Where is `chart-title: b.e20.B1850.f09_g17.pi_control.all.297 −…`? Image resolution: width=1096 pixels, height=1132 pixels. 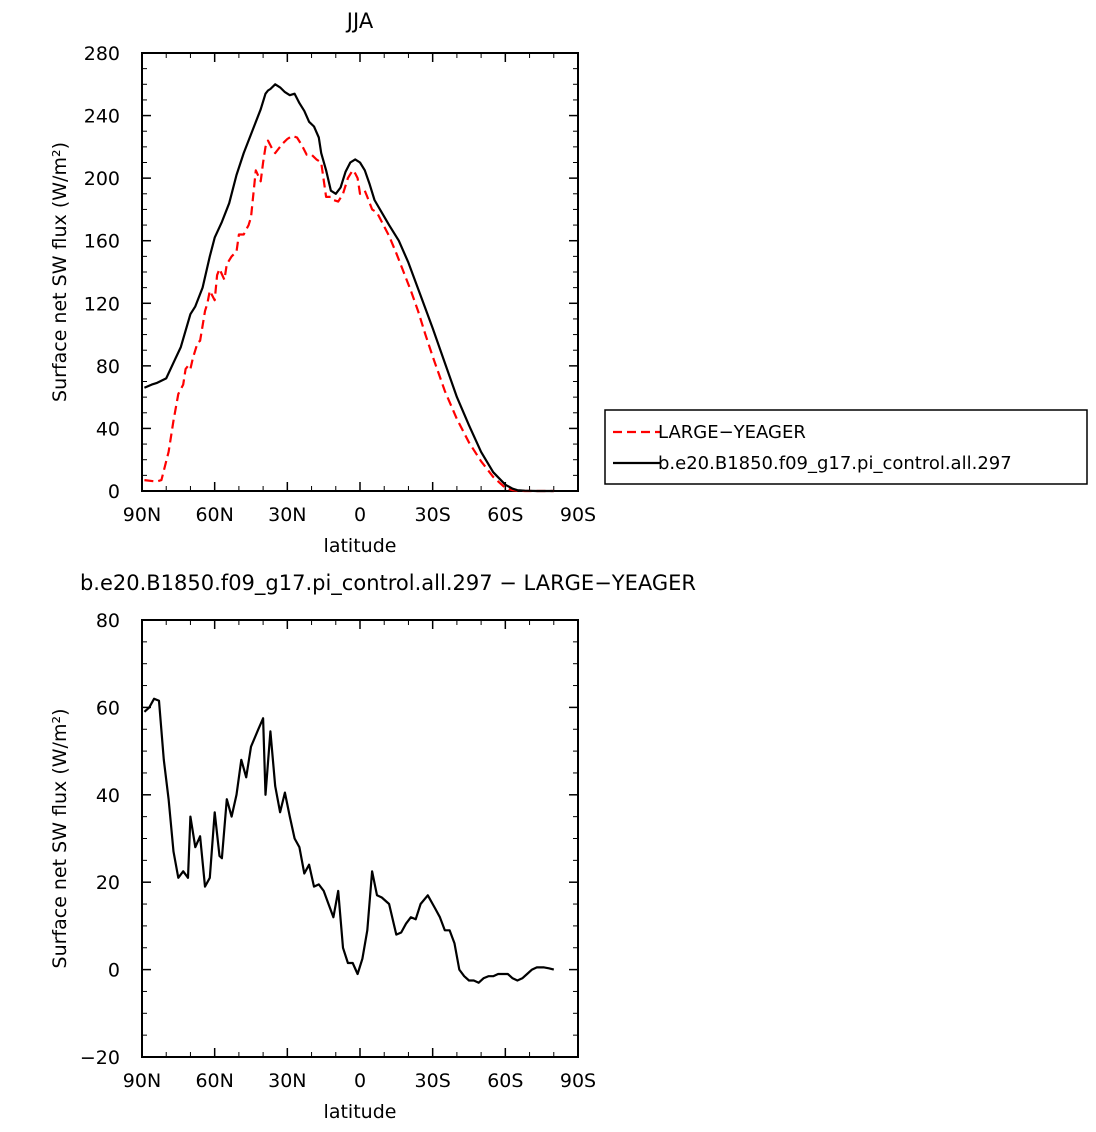 chart-title: b.e20.B1850.f09_g17.pi_control.all.297 −… is located at coordinates (388, 583).